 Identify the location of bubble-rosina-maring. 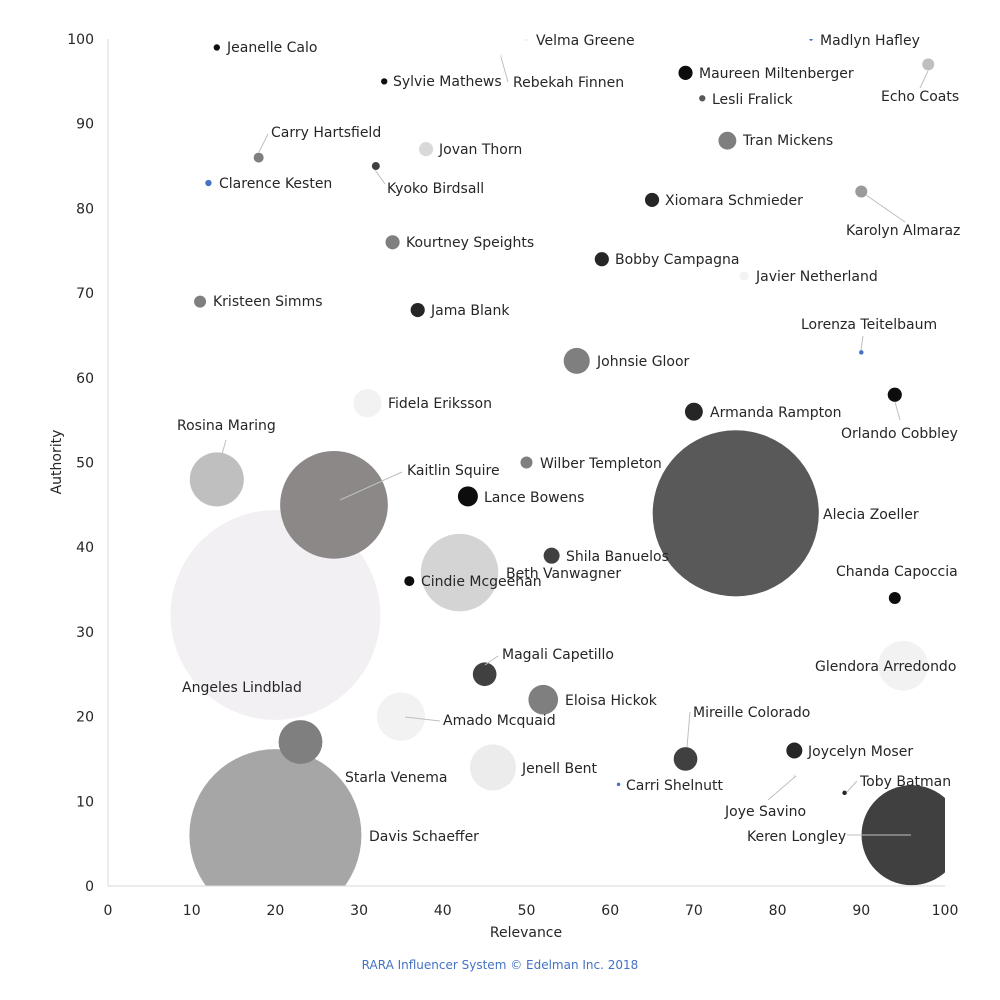
(216, 479).